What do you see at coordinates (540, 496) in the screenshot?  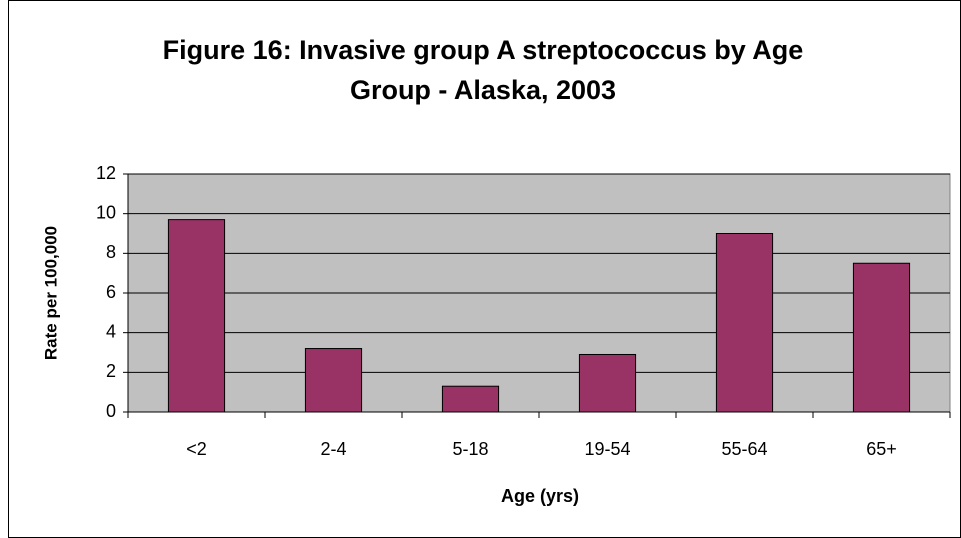 I see `x-axis-label: Age (yrs)` at bounding box center [540, 496].